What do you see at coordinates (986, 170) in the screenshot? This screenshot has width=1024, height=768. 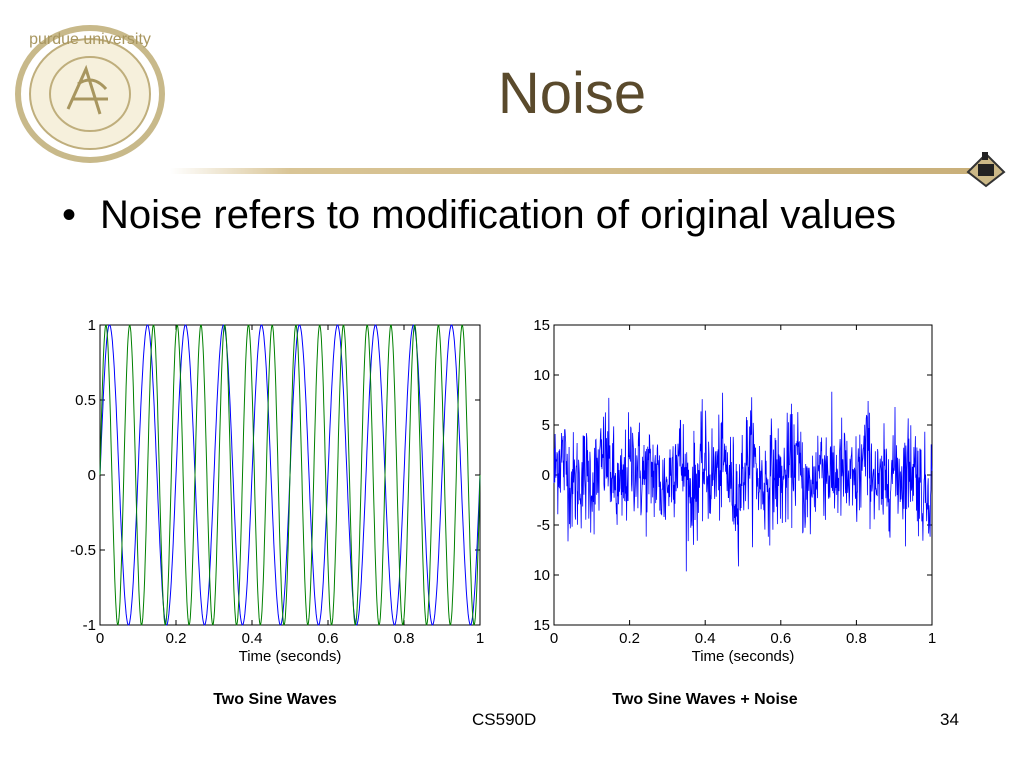 I see `purdue-train-icon` at bounding box center [986, 170].